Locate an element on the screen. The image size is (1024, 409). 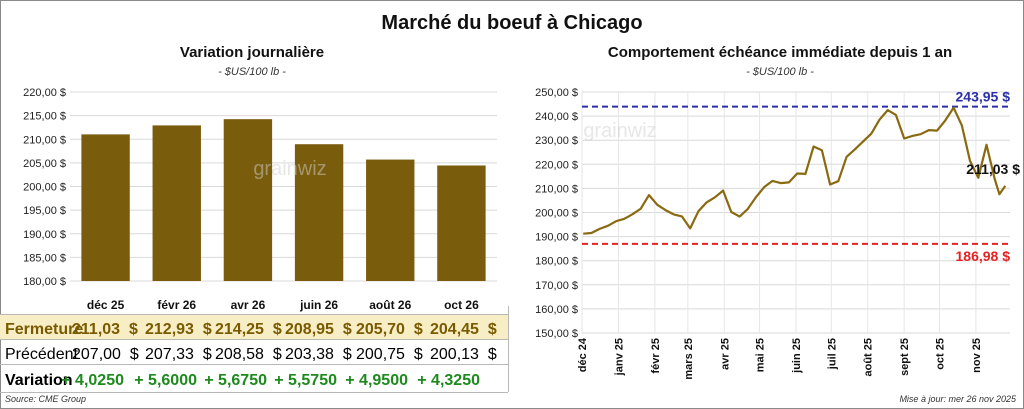
table-cell: 207,33 $ is located at coordinates (178, 354).